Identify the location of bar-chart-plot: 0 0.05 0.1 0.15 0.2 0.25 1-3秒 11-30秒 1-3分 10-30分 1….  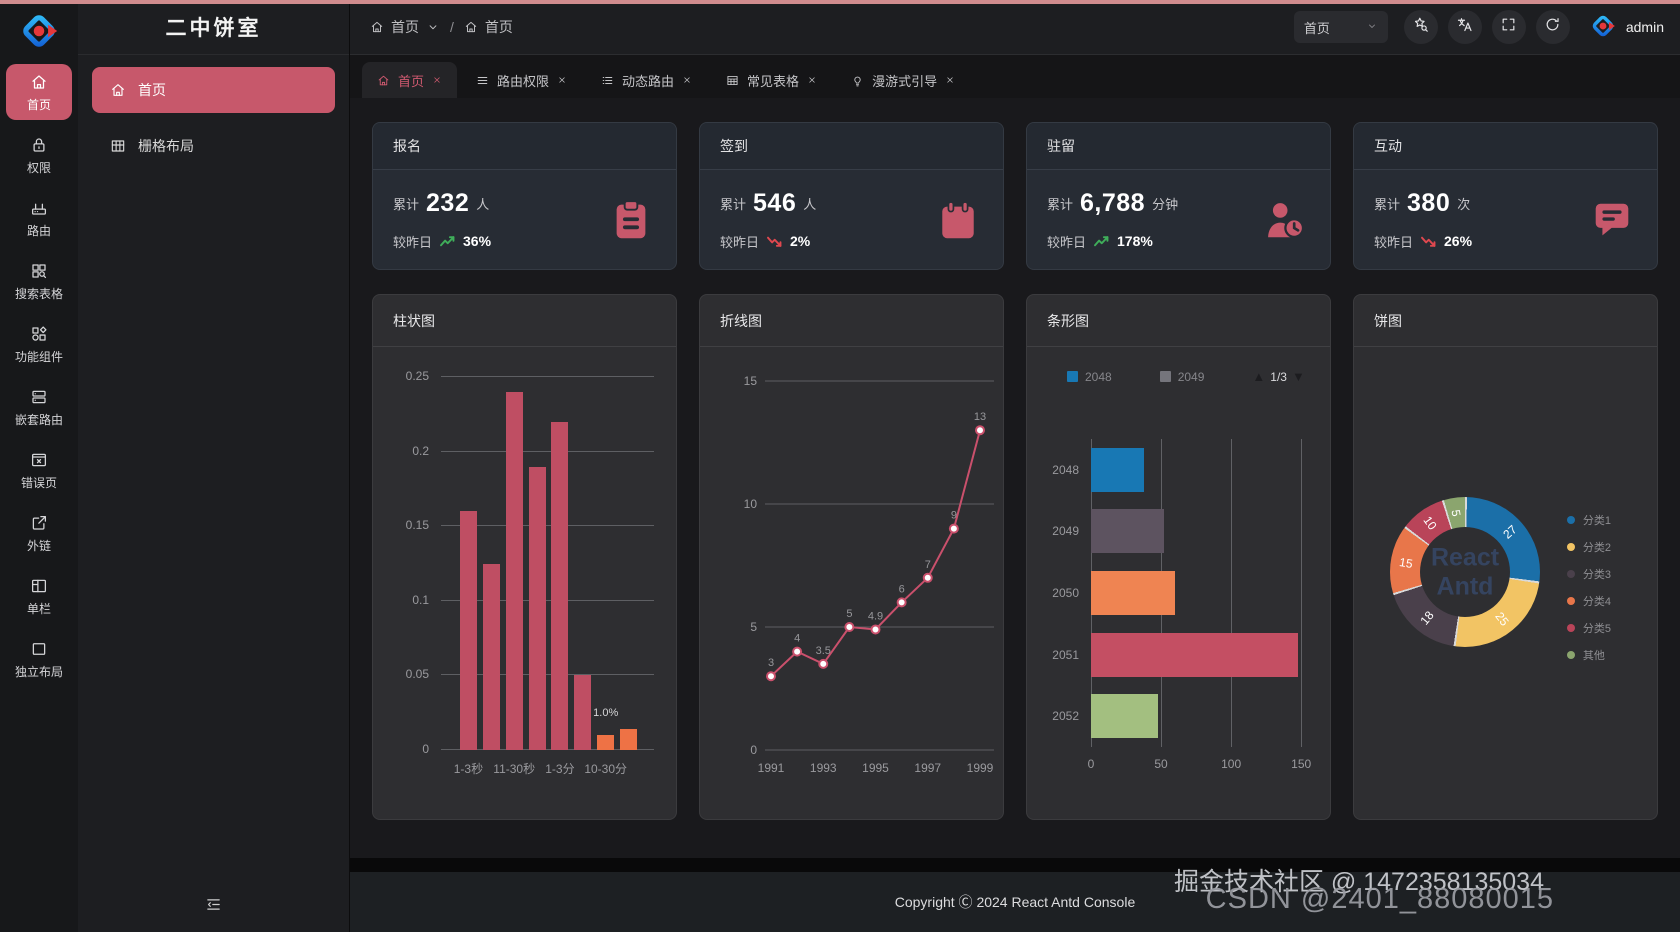
(530, 572).